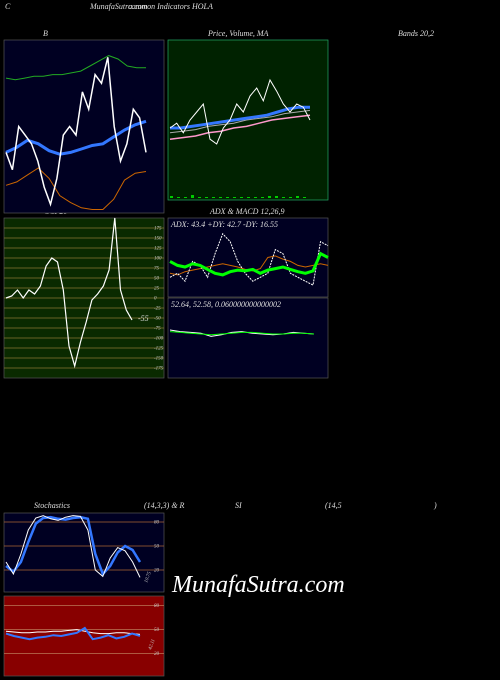 The width and height of the screenshot is (500, 680). I want to click on rsi-last-value: 42.11, so click(152, 645).